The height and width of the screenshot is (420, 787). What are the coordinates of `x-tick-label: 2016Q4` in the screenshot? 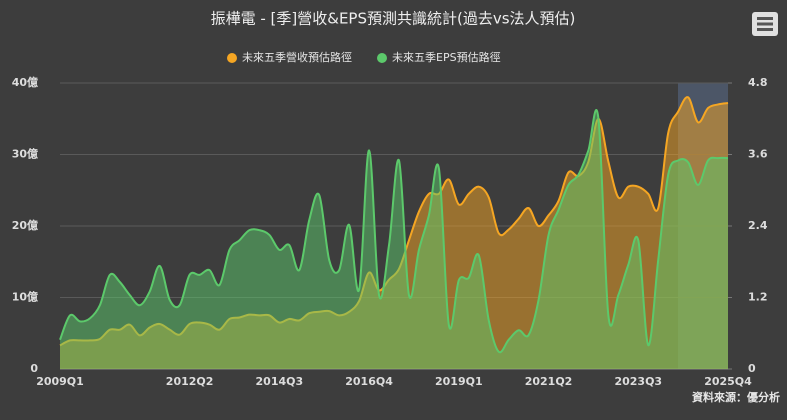 It's located at (369, 381).